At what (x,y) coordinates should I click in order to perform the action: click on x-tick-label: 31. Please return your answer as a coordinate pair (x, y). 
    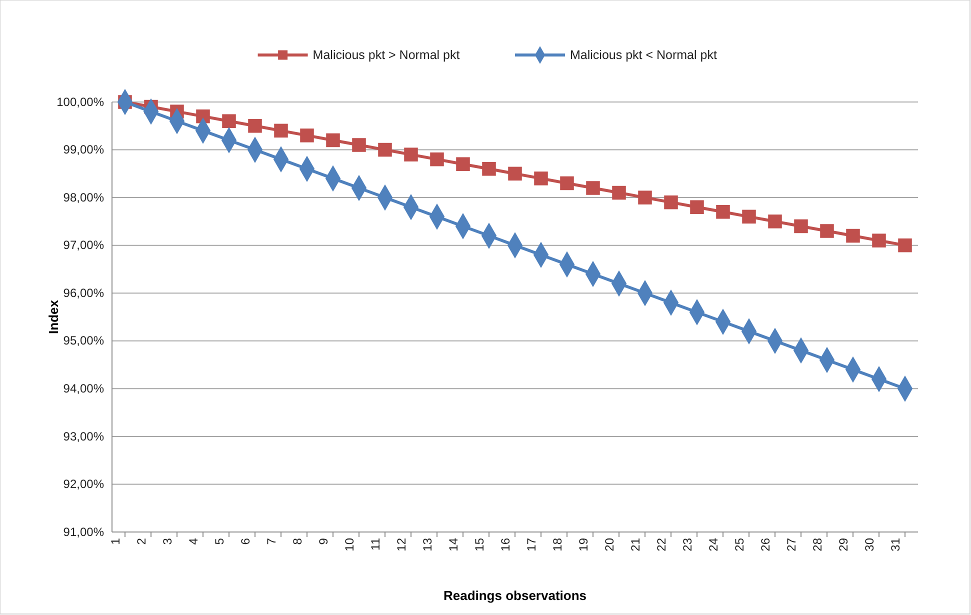
    Looking at the image, I should click on (895, 545).